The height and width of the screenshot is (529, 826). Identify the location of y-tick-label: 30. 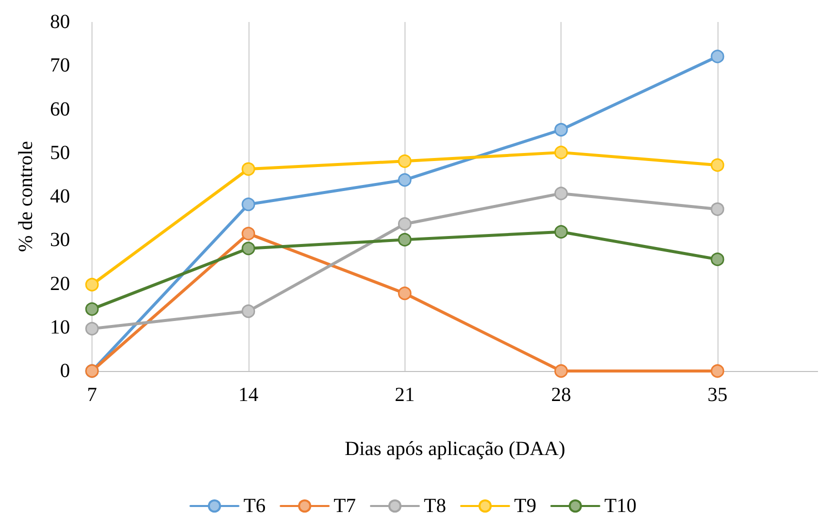
(60, 240).